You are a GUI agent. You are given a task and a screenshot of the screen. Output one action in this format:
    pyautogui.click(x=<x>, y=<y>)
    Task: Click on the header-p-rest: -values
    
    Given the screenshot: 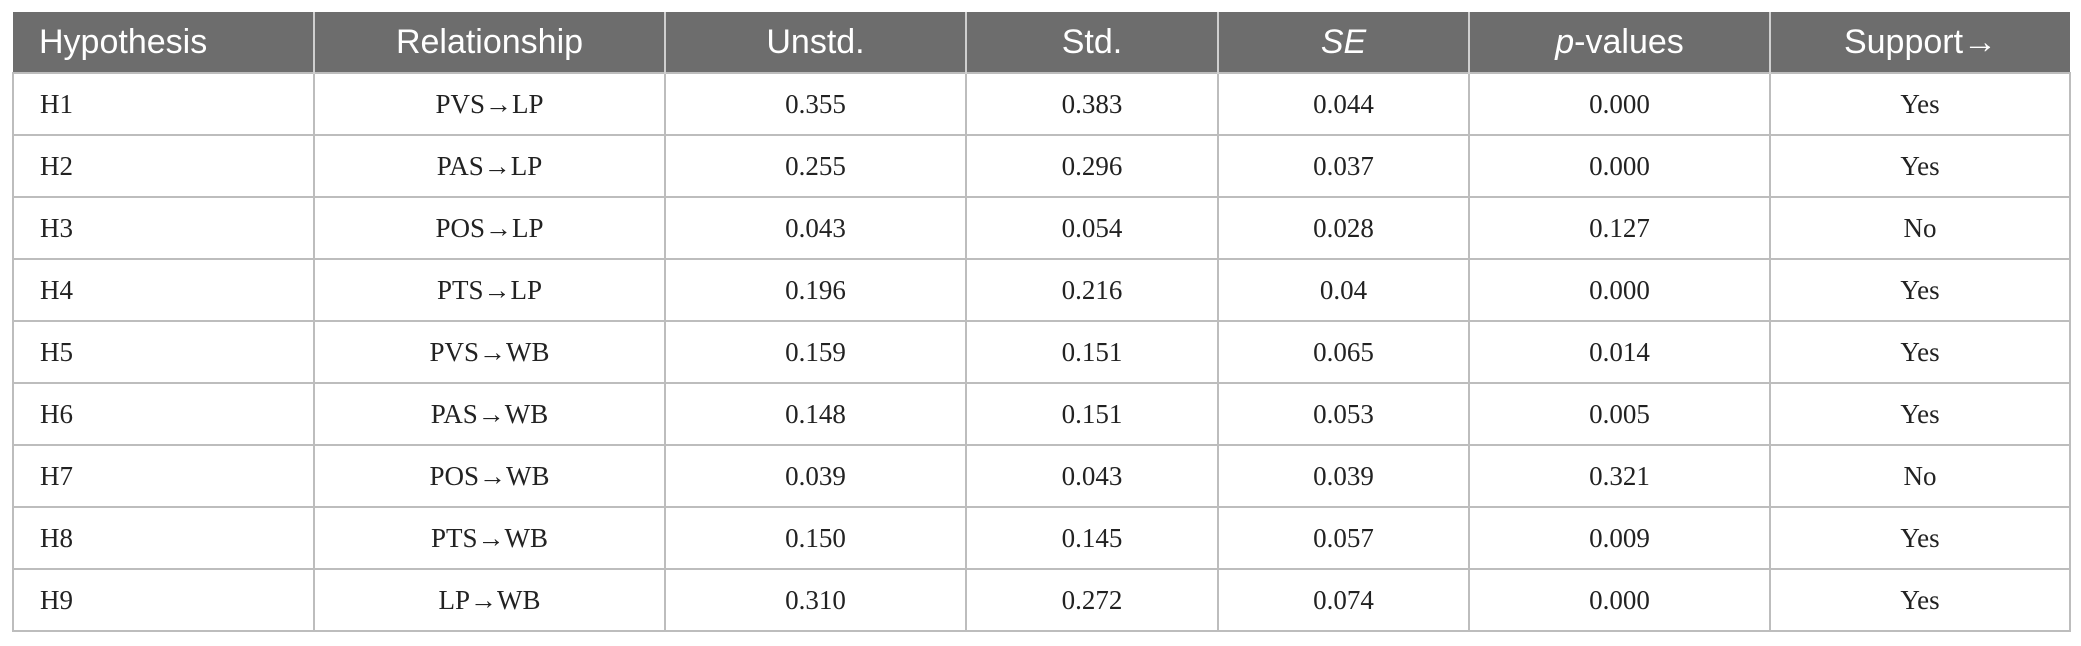 What is the action you would take?
    pyautogui.click(x=1629, y=41)
    